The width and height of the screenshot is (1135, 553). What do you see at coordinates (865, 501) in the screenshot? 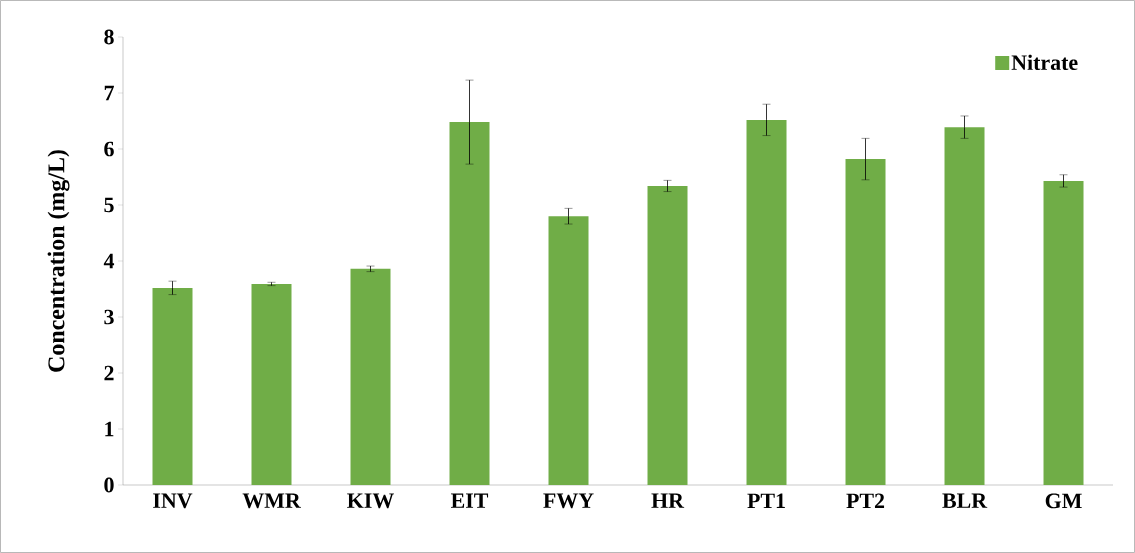
I see `x-tick-label: PT2` at bounding box center [865, 501].